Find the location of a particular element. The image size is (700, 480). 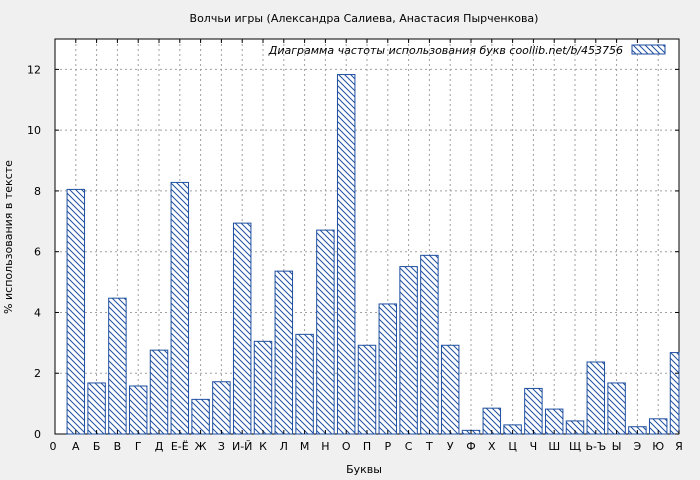

x-tick-label-start: 0 is located at coordinates (53, 446).